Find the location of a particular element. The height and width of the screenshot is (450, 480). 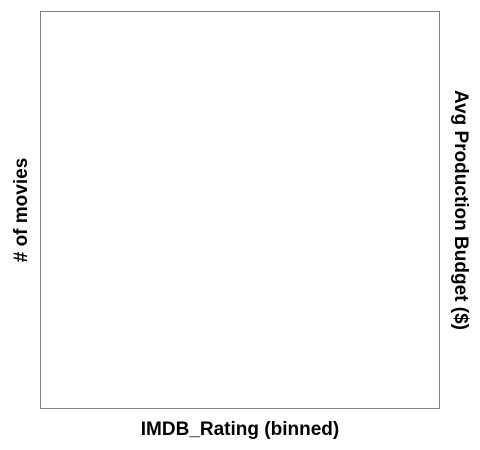

y-axis-right-title: Avg Production Budget ($) is located at coordinates (460, 210).